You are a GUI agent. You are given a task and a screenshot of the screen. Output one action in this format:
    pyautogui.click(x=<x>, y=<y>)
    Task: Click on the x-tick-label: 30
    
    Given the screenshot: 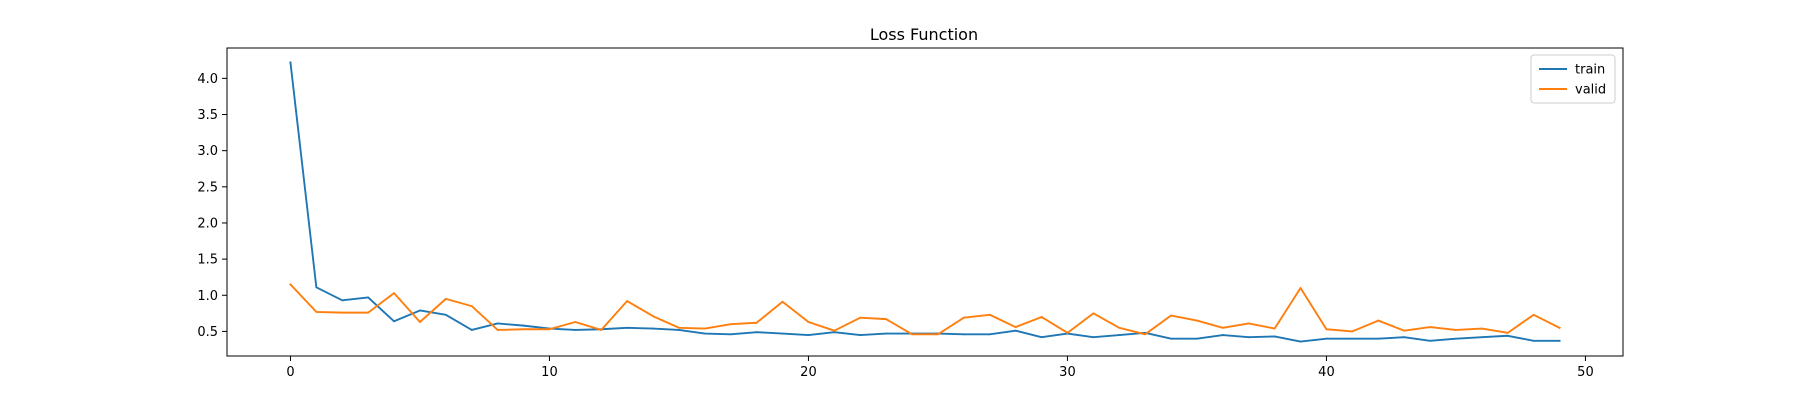 What is the action you would take?
    pyautogui.click(x=1067, y=372)
    